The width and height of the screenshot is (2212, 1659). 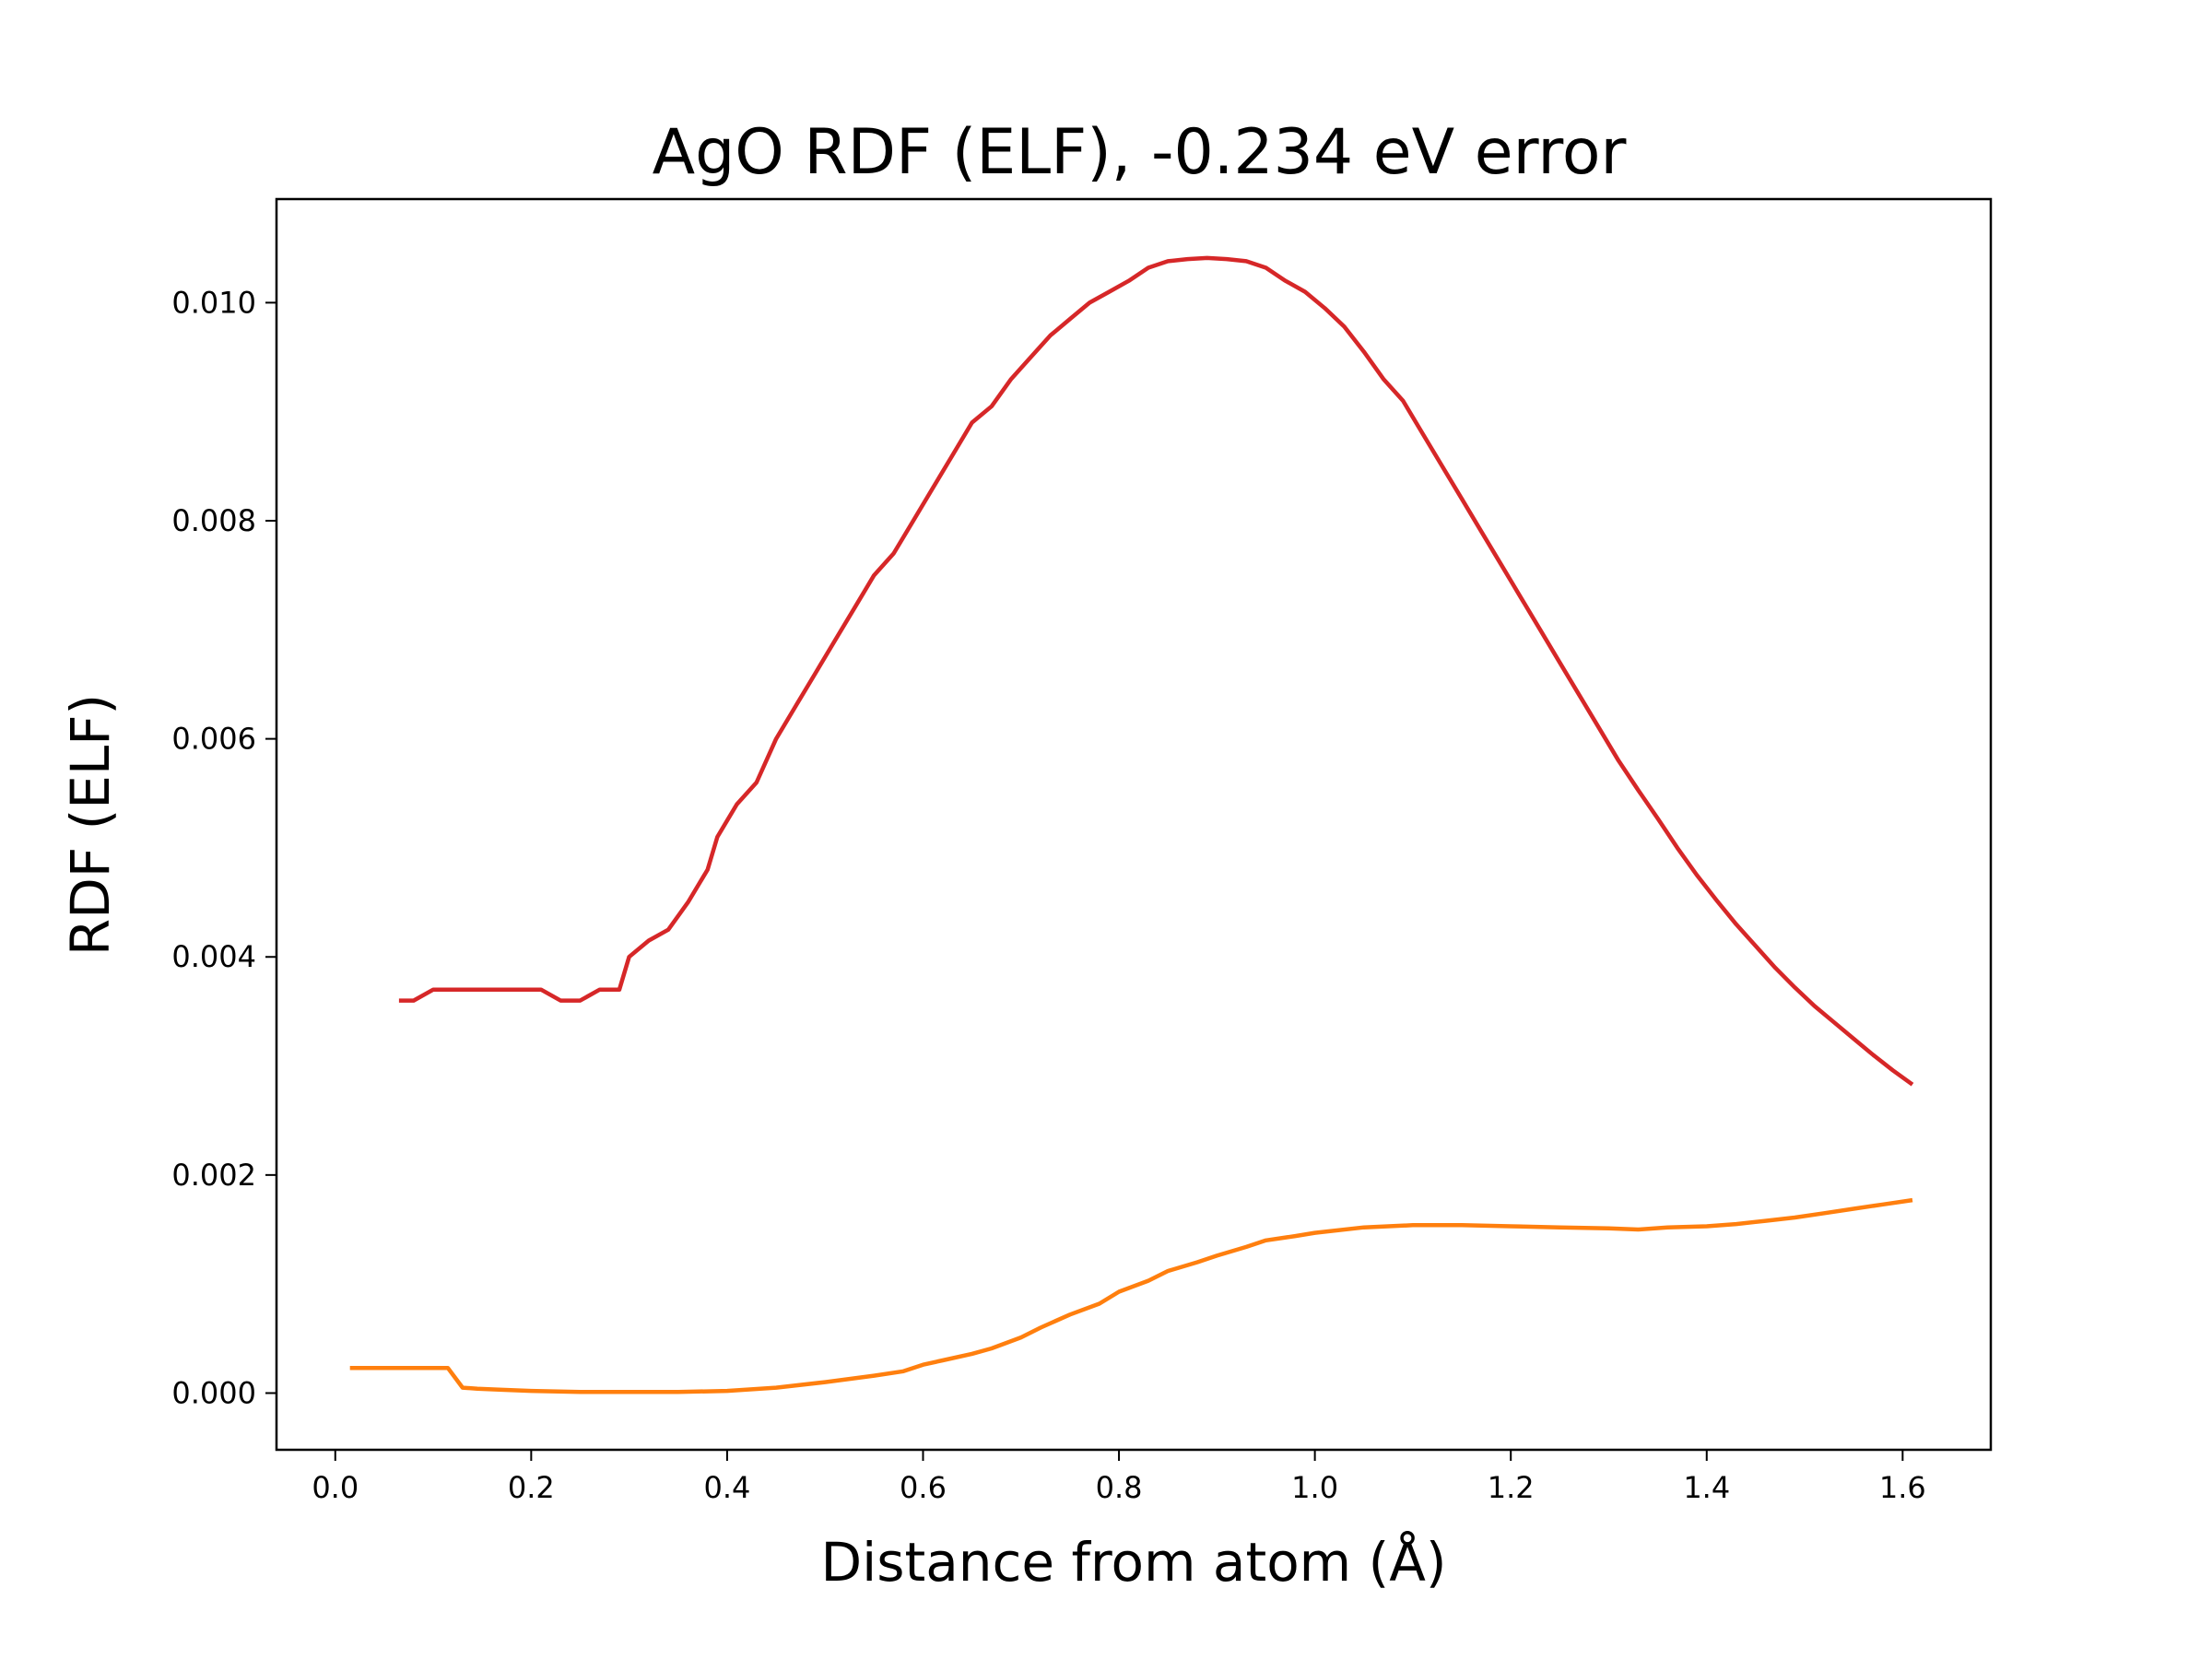 What do you see at coordinates (1119, 1487) in the screenshot?
I see `x-tick-label: 0.8` at bounding box center [1119, 1487].